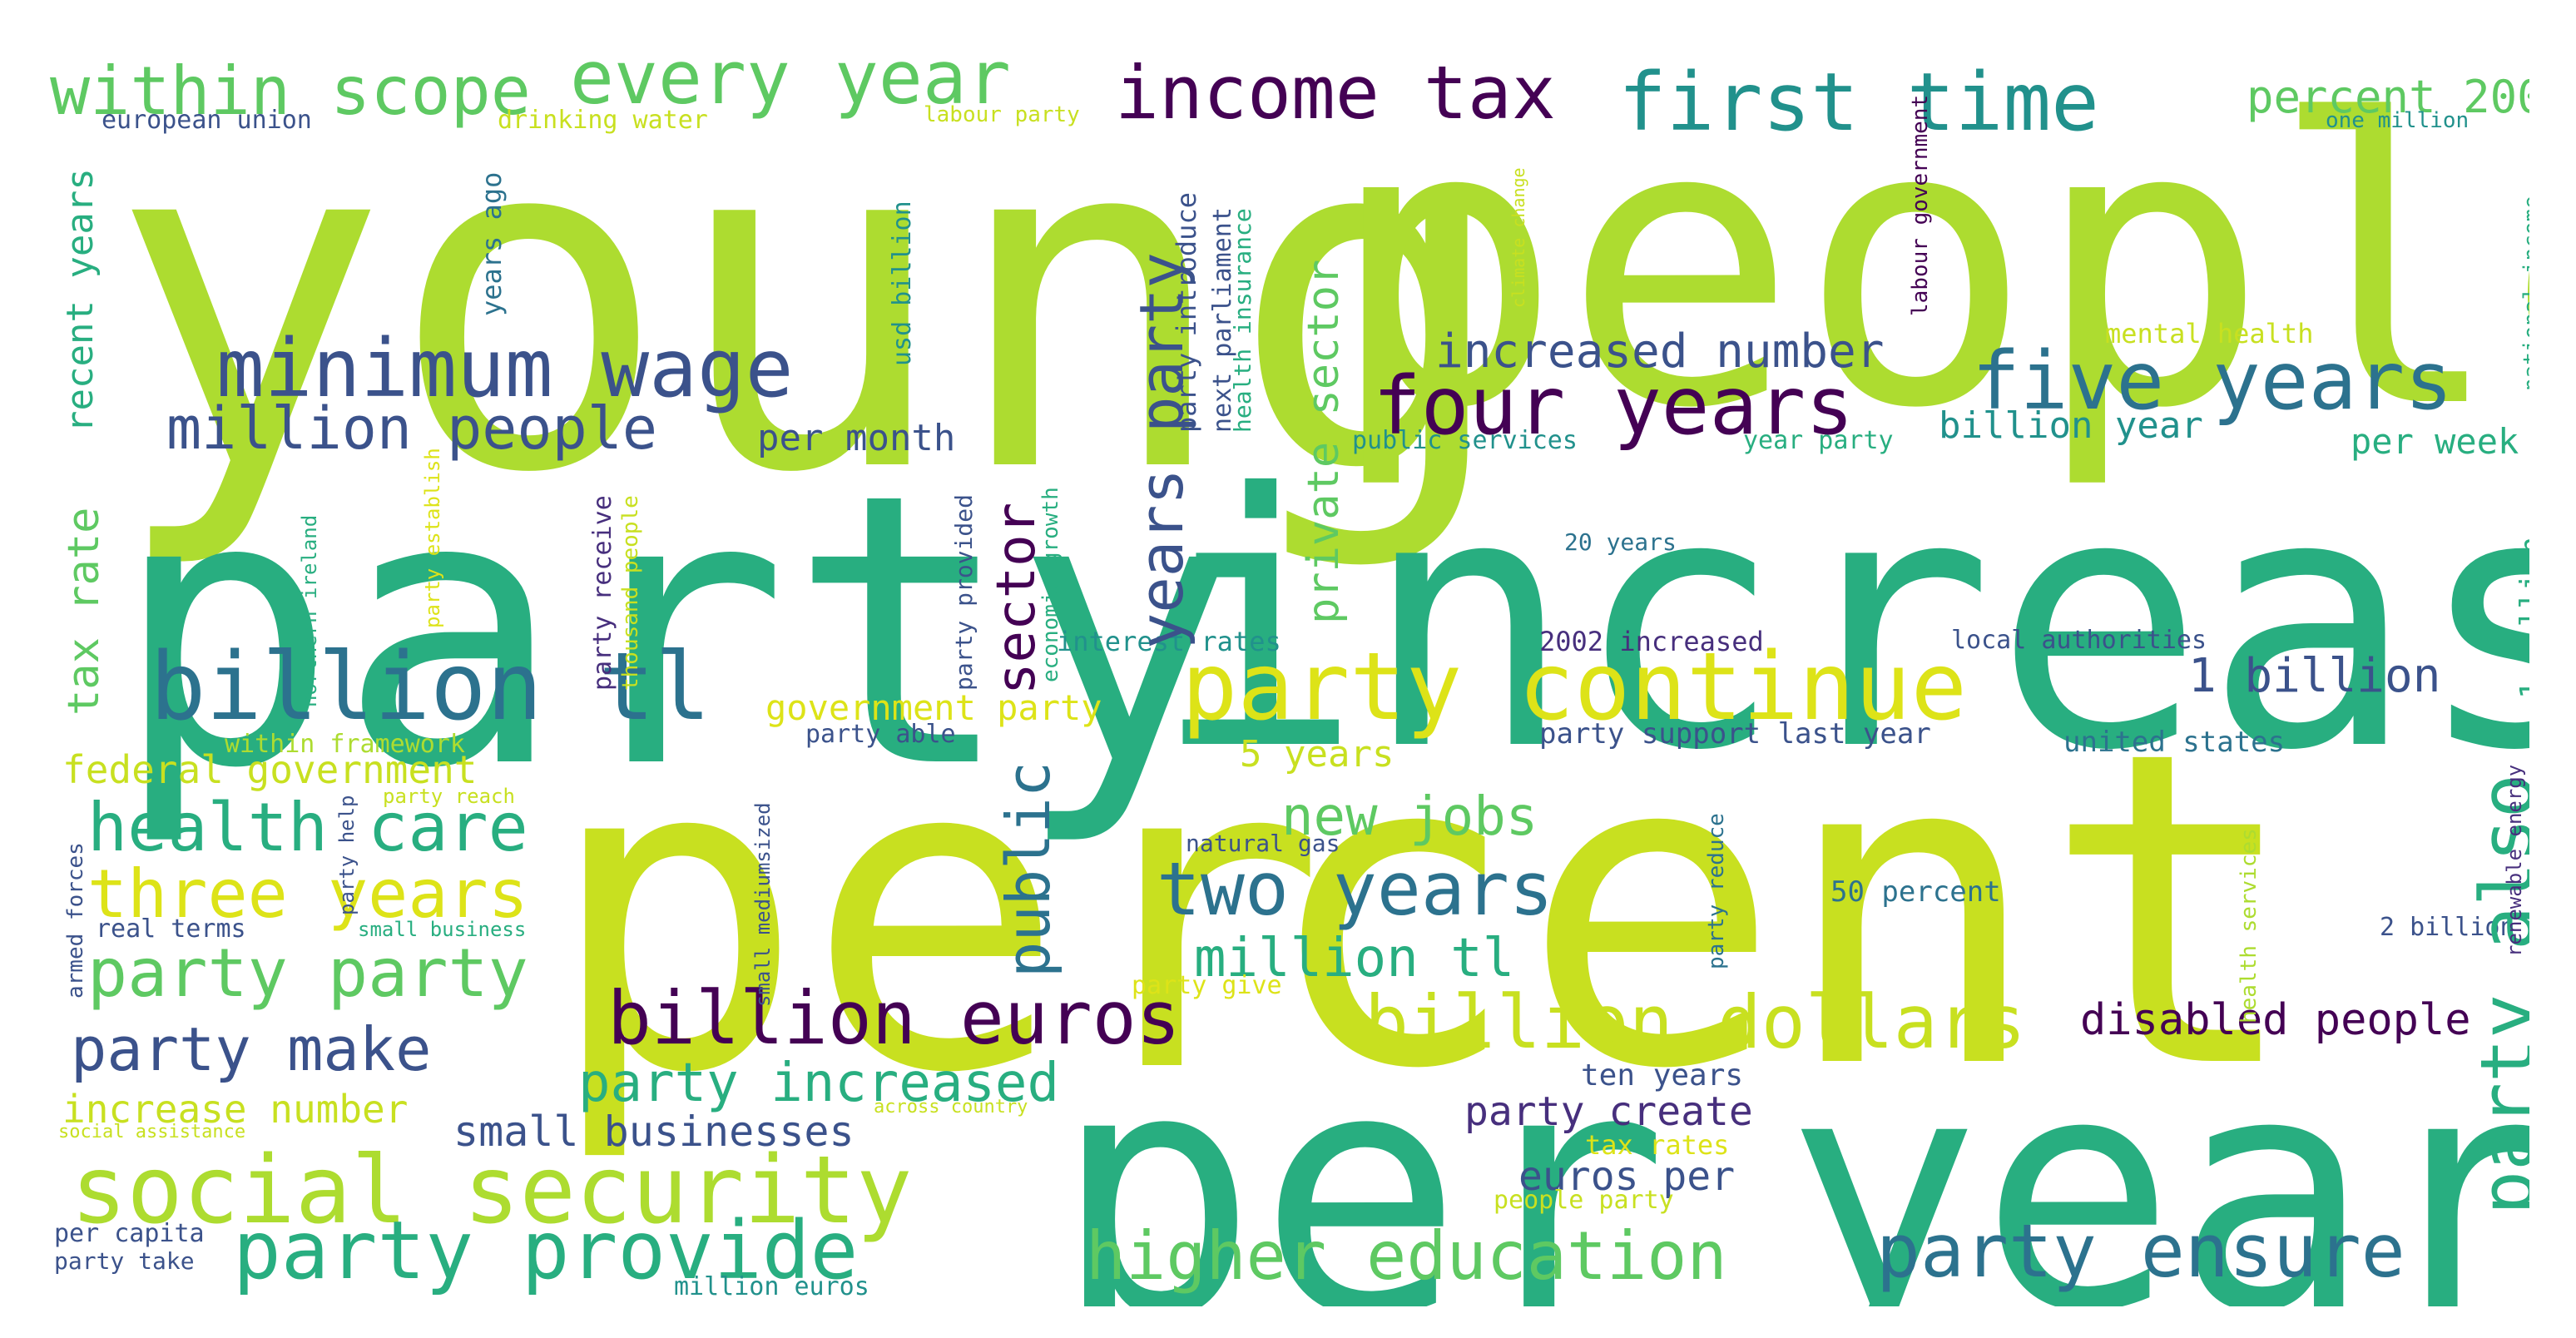  What do you see at coordinates (856, 438) in the screenshot?
I see `word-per-month: per month` at bounding box center [856, 438].